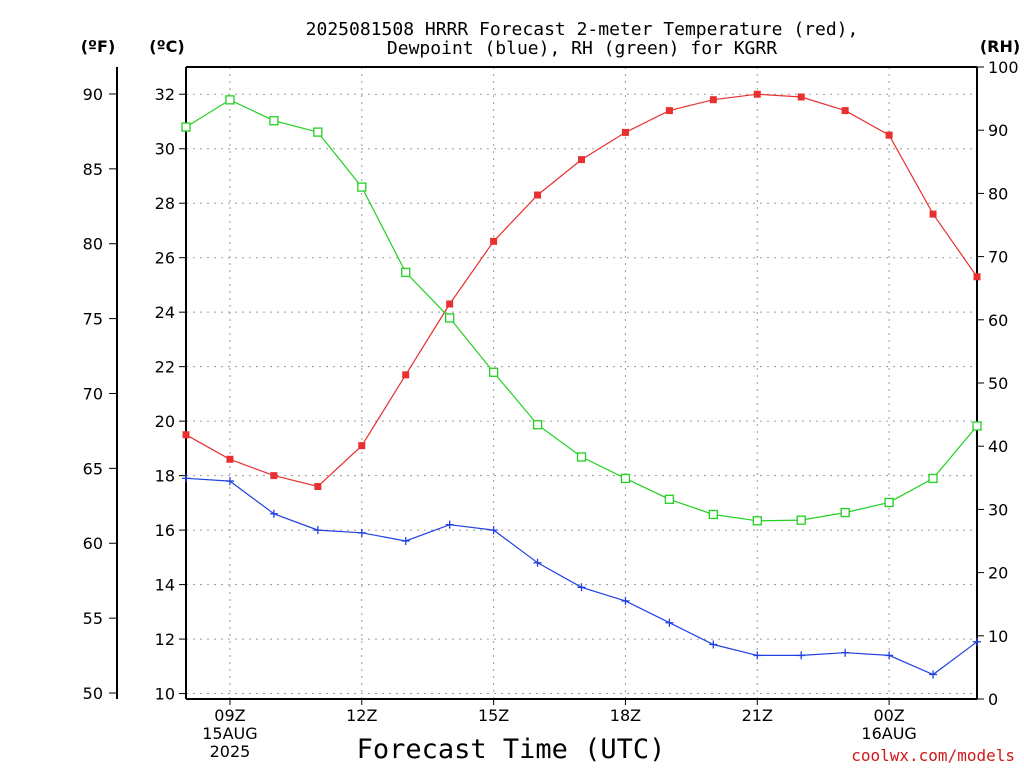 The image size is (1024, 768). I want to click on celsius-unit-label: (ºC), so click(166, 46).